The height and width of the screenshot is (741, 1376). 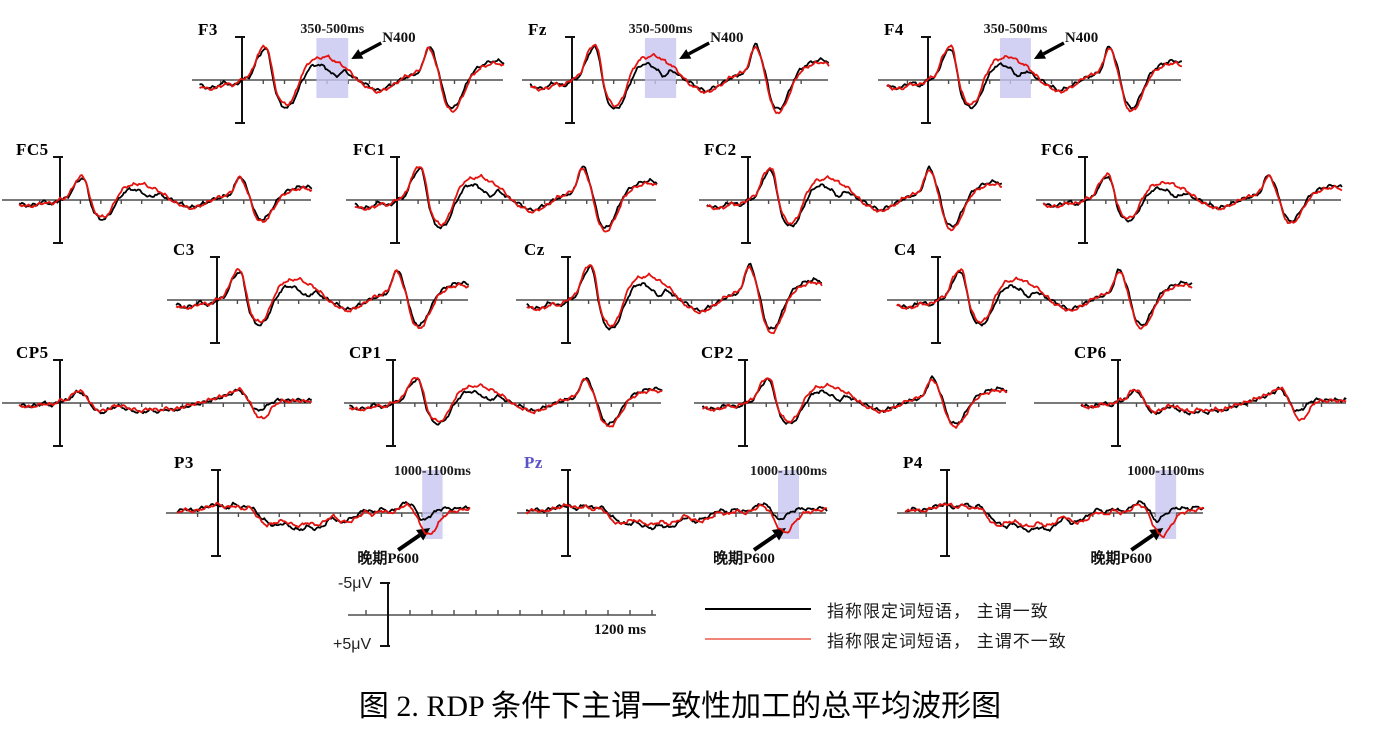 What do you see at coordinates (685, 54) in the screenshot?
I see `annotation-arrow-Fz-head` at bounding box center [685, 54].